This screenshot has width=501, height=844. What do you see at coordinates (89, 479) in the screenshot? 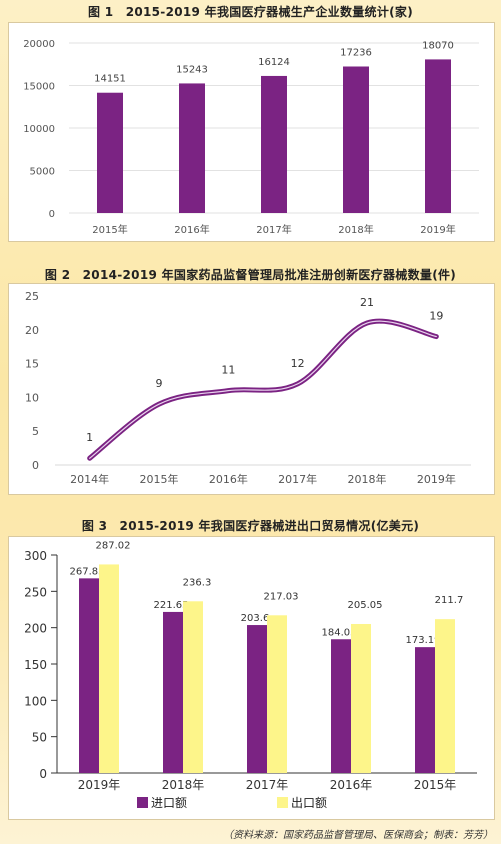
I see `x-tick-label: 2014年` at bounding box center [89, 479].